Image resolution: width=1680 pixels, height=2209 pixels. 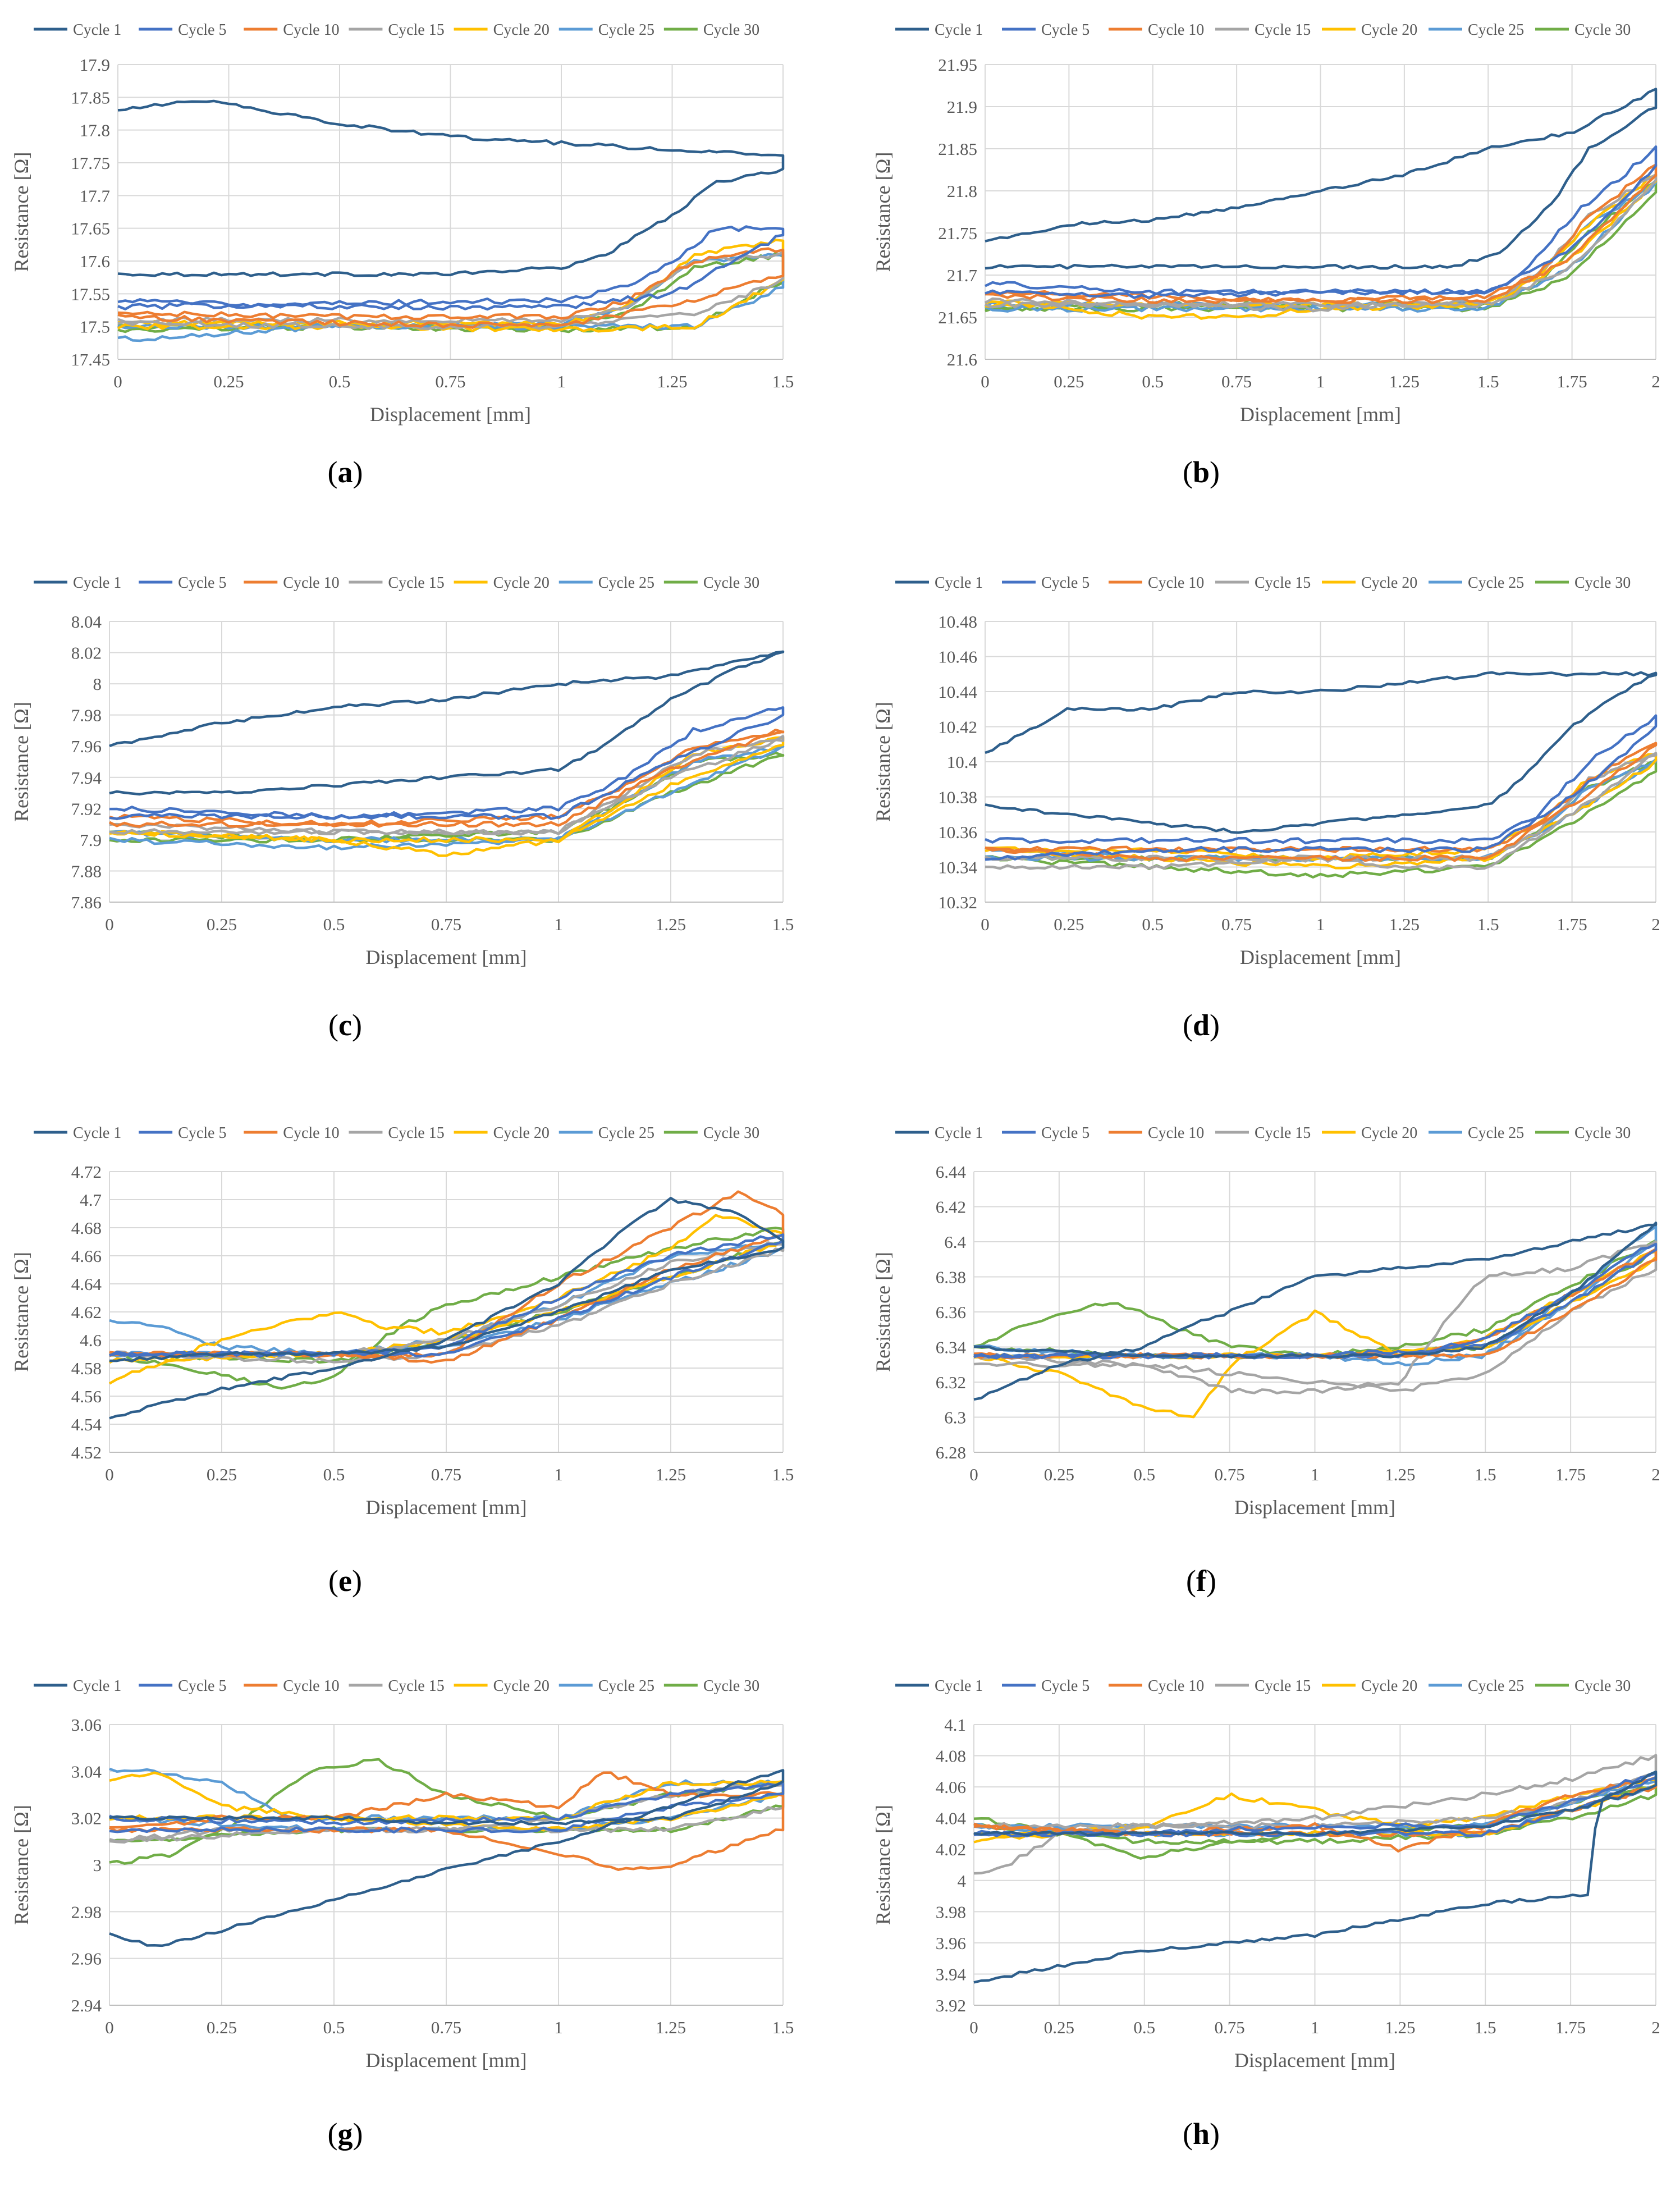 What do you see at coordinates (345, 2134) in the screenshot?
I see `panel-caption: (g)` at bounding box center [345, 2134].